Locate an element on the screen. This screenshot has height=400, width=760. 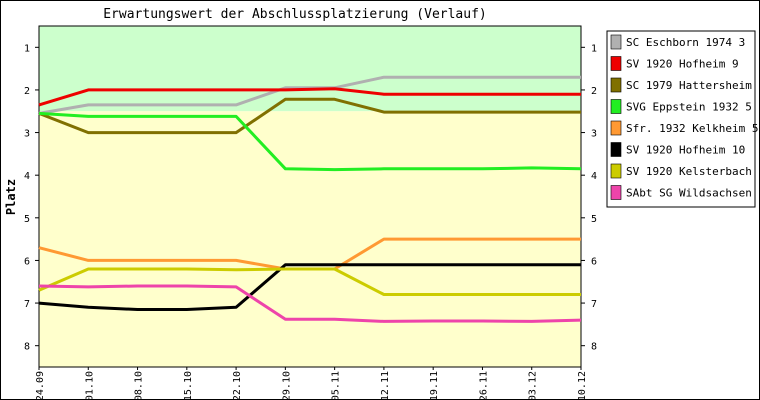
y-tick-label-right: 3 is located at coordinates (594, 134).